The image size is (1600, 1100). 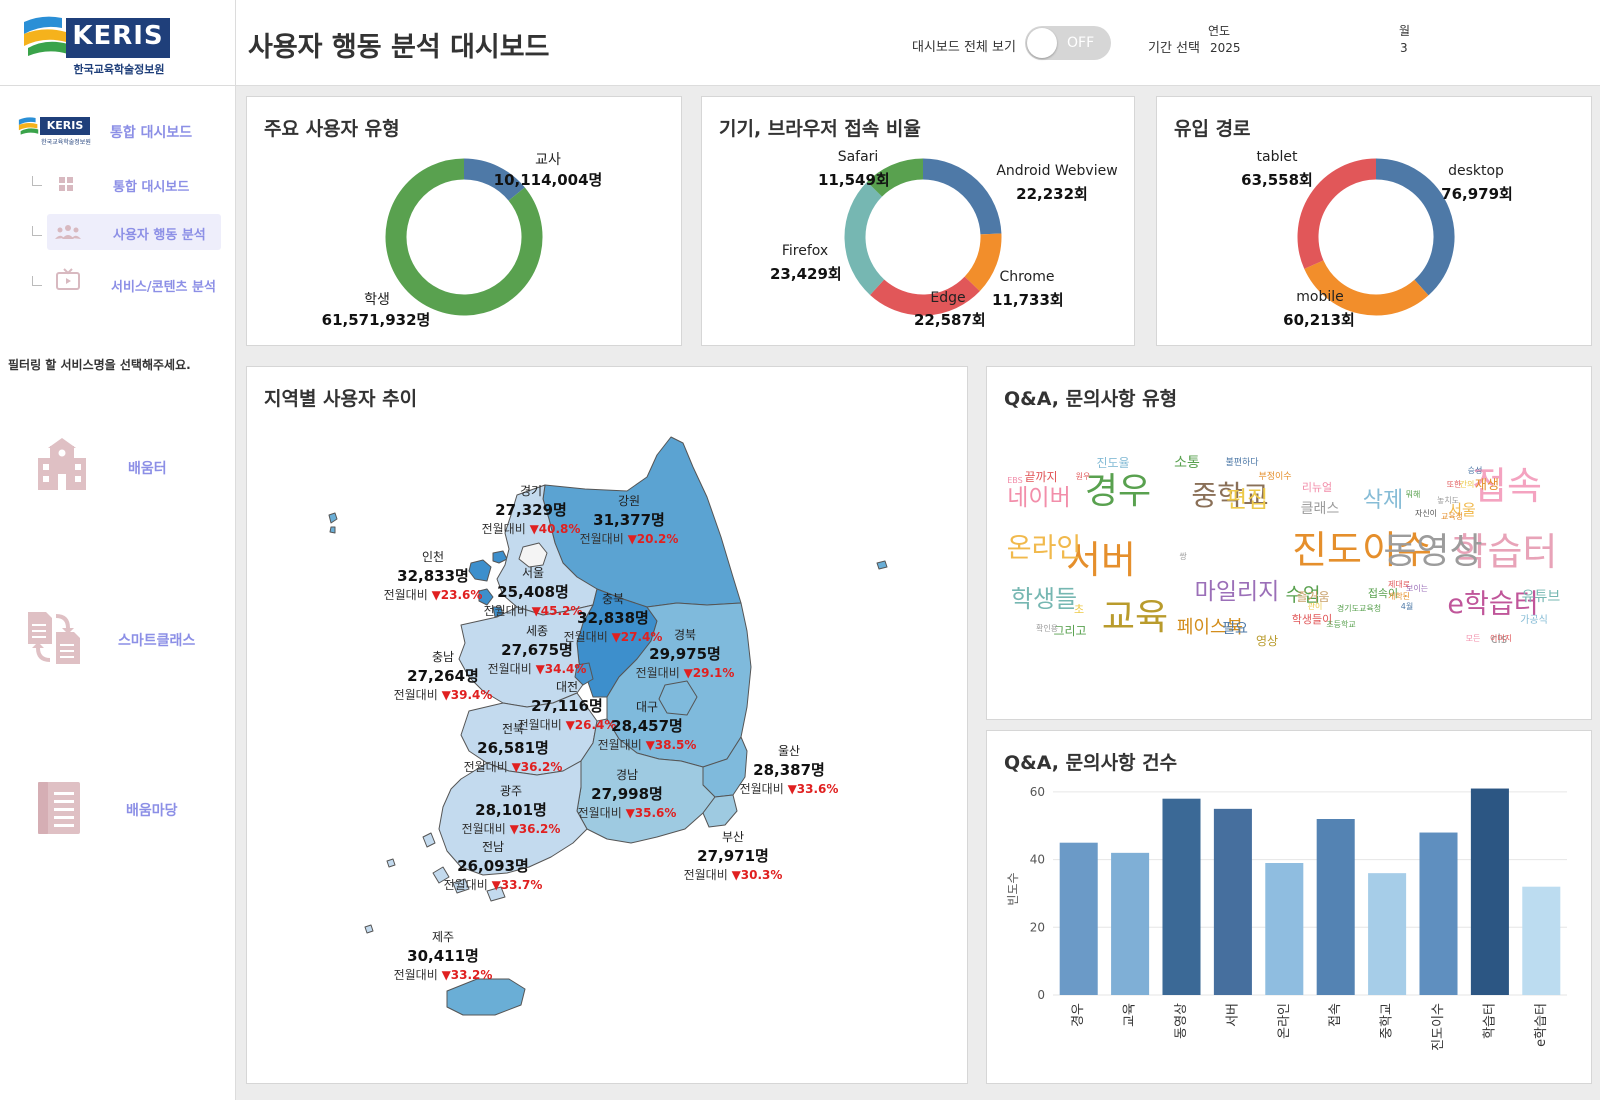 What do you see at coordinates (962, 196) in the screenshot?
I see `donut-segment-android-webview` at bounding box center [962, 196].